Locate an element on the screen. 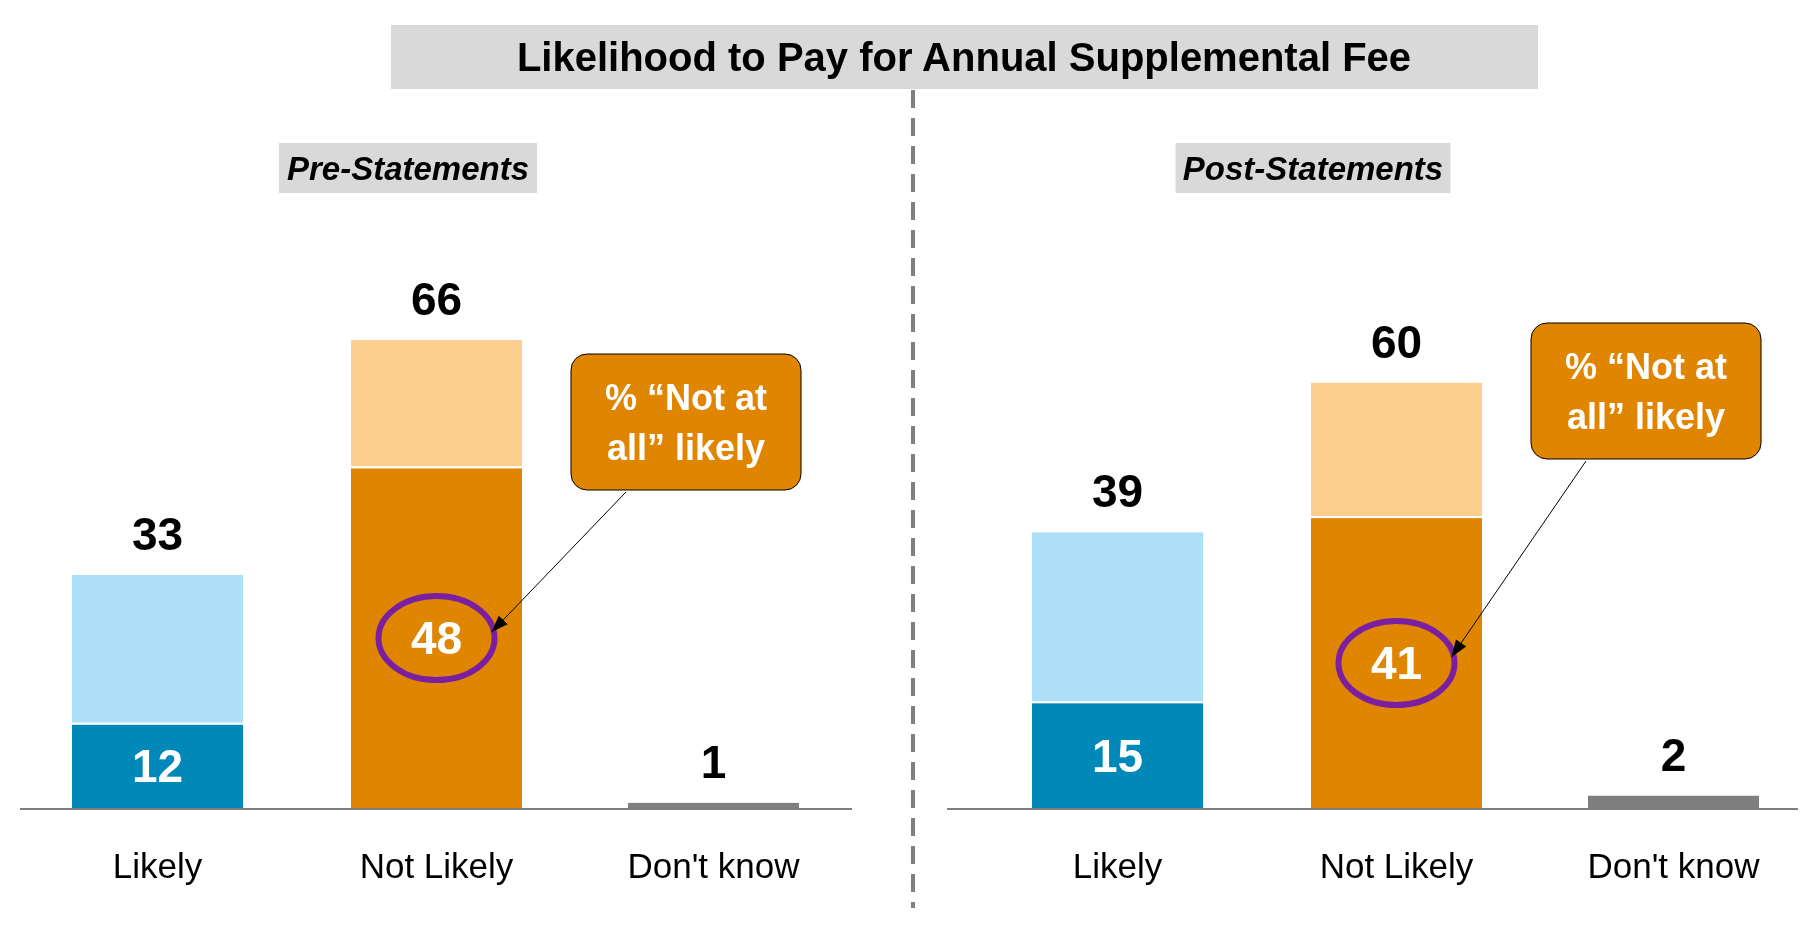 Image resolution: width=1807 pixels, height=926 pixels. total-label: 66 is located at coordinates (436, 299).